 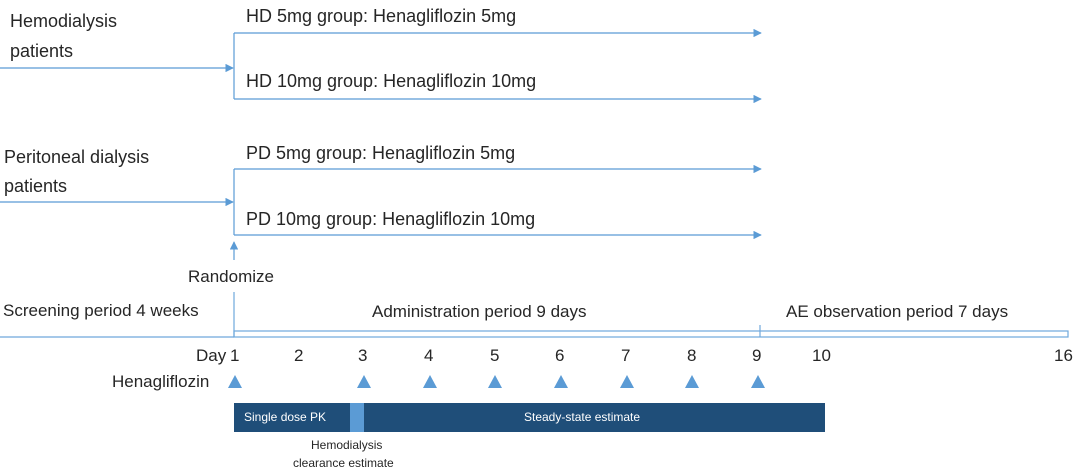 I want to click on group-pd-5mg: PD 5mg group: Henagliflozin 5mg, so click(x=381, y=153).